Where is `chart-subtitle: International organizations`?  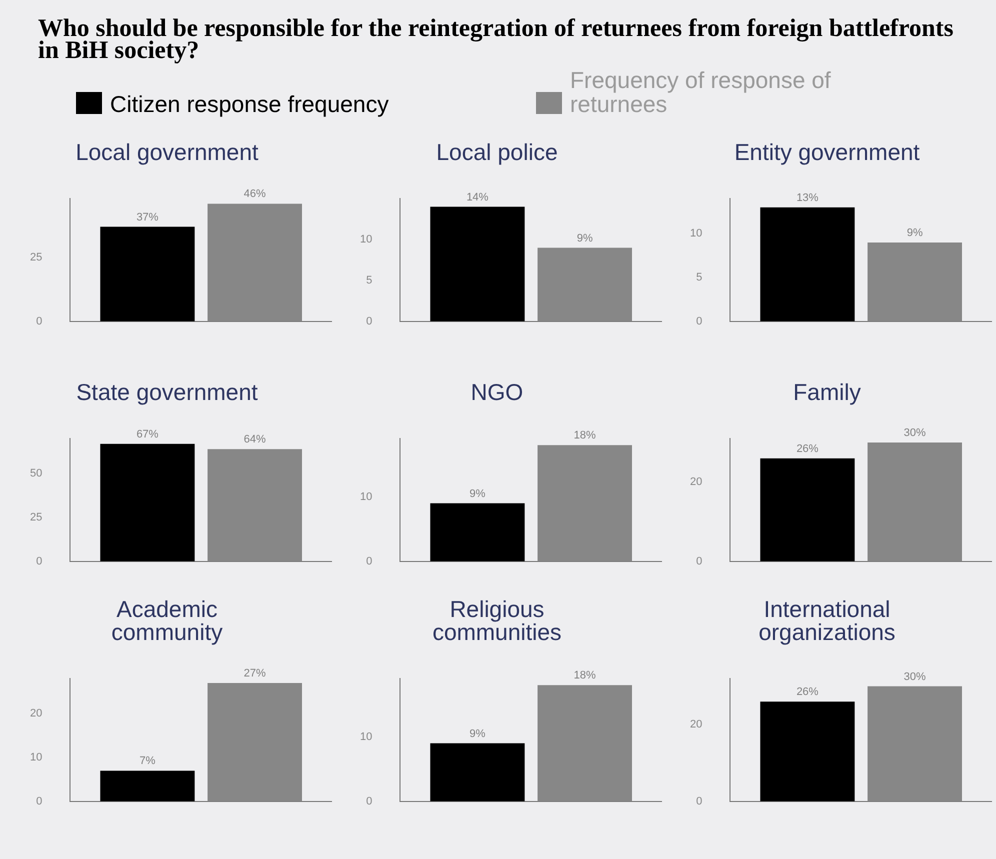 chart-subtitle: International organizations is located at coordinates (827, 620).